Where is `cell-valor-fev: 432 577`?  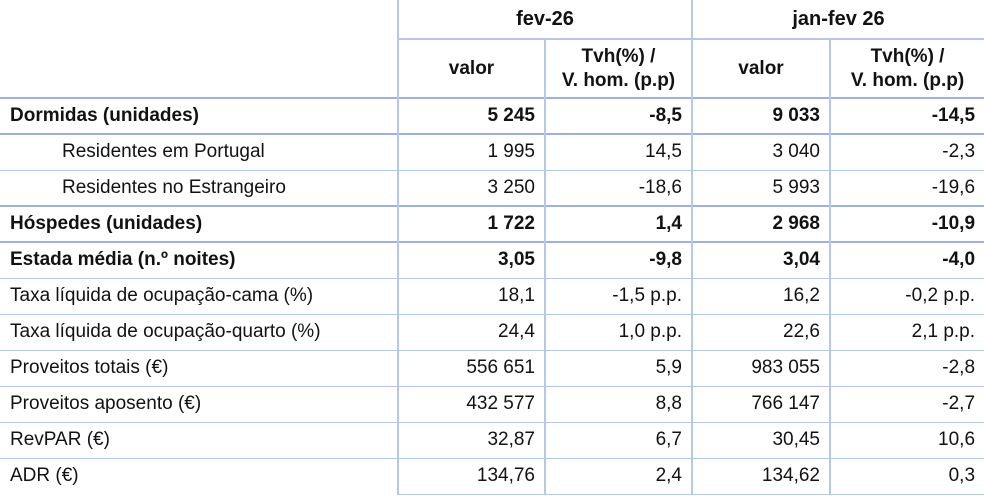
cell-valor-fev: 432 577 is located at coordinates (471, 403).